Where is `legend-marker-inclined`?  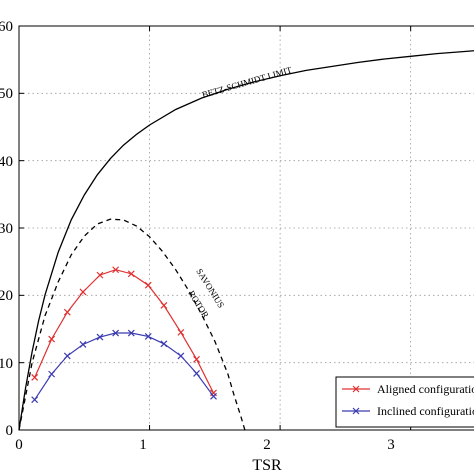 legend-marker-inclined is located at coordinates (356, 411).